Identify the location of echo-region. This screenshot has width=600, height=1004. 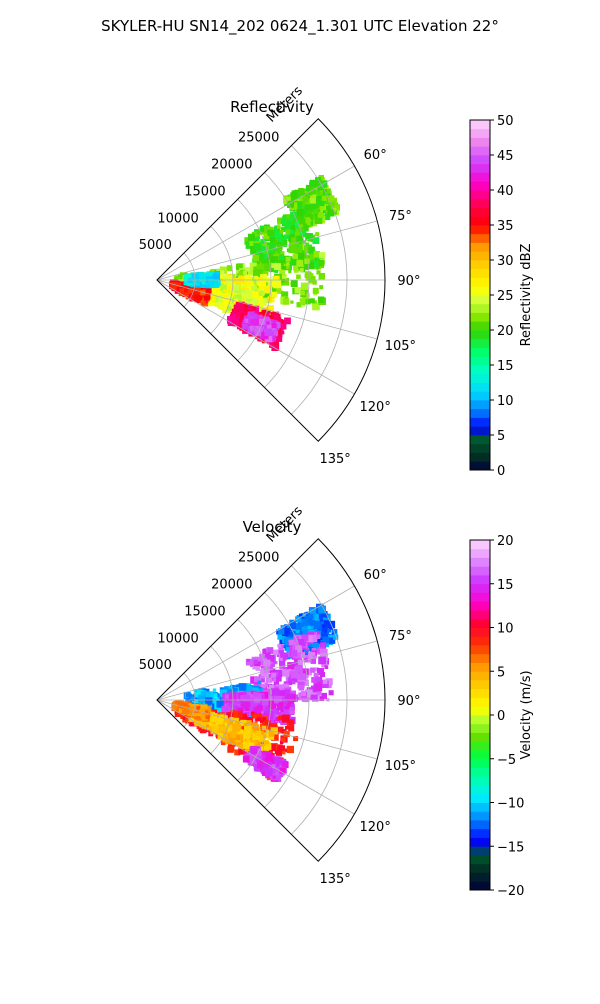
(265, 763).